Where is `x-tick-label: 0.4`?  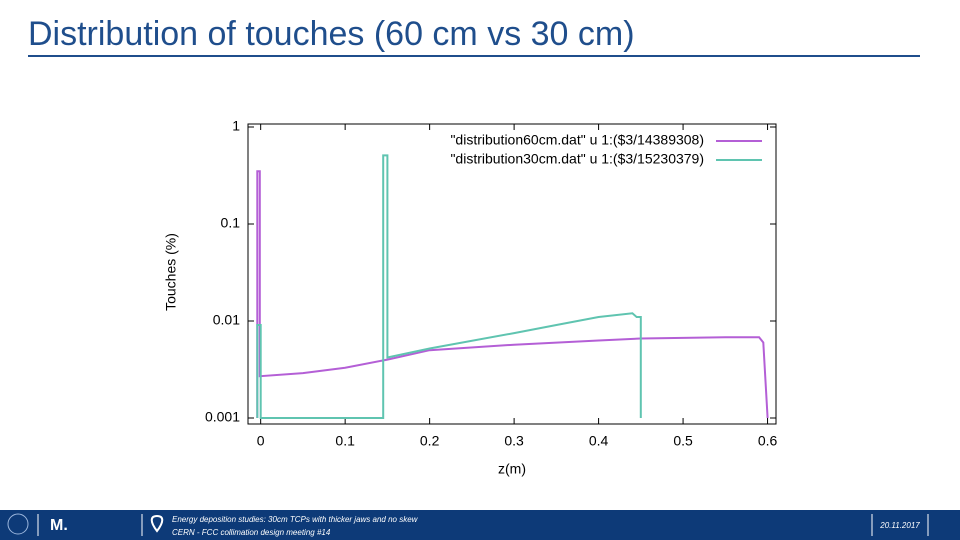 x-tick-label: 0.4 is located at coordinates (599, 441).